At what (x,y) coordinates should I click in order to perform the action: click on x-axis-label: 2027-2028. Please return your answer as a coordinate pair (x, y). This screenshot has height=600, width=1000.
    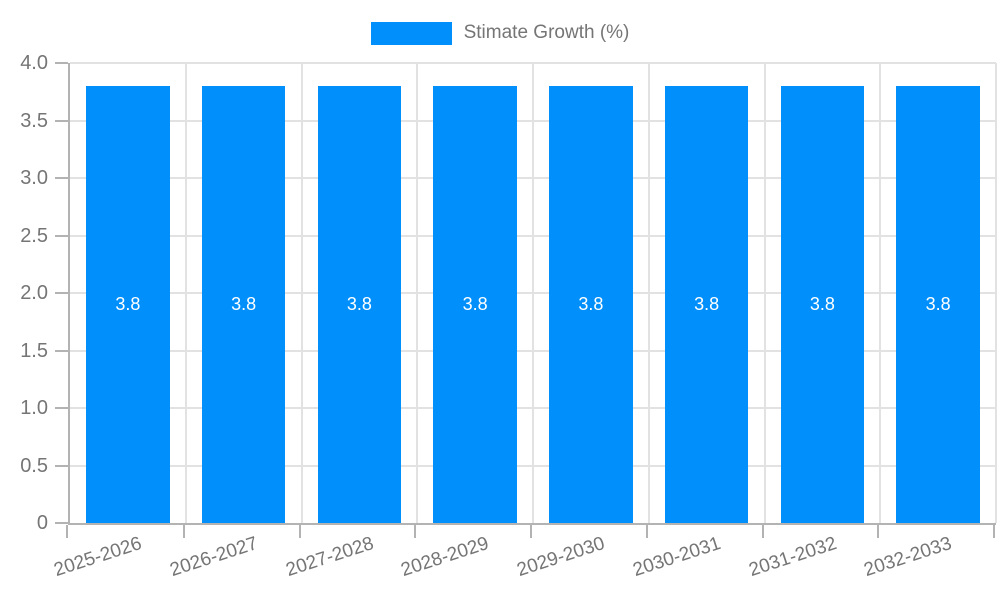
    Looking at the image, I should click on (329, 557).